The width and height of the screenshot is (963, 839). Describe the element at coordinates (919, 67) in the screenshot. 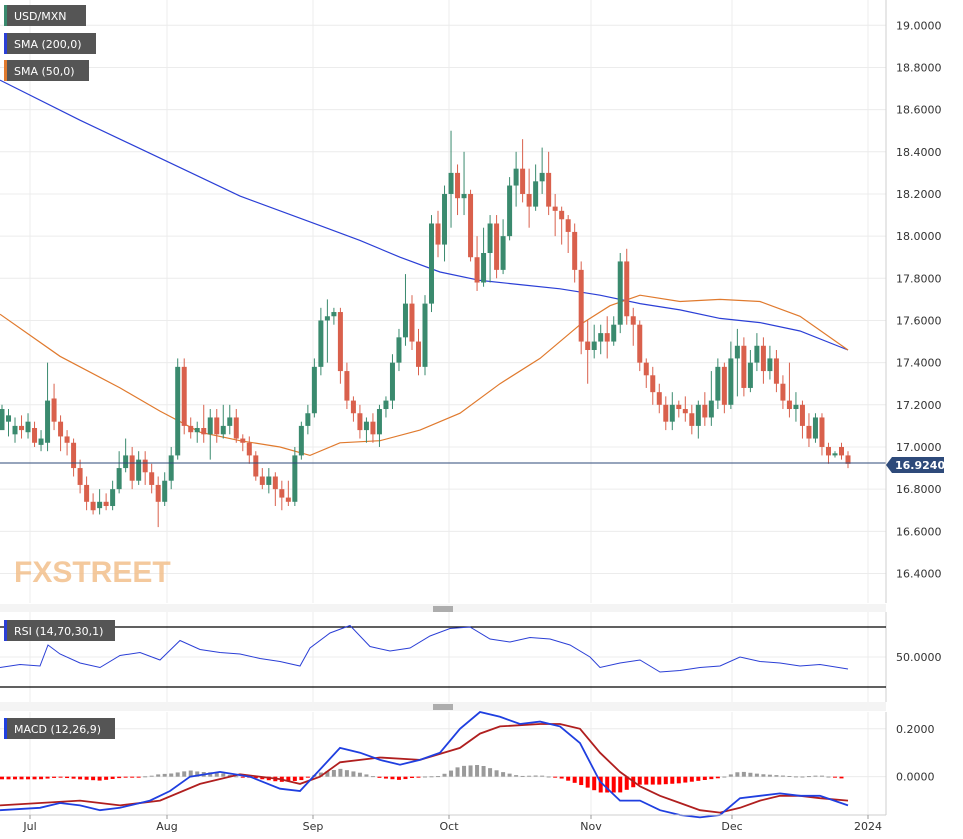

I see `price-tick-1: 18.8000` at that location.